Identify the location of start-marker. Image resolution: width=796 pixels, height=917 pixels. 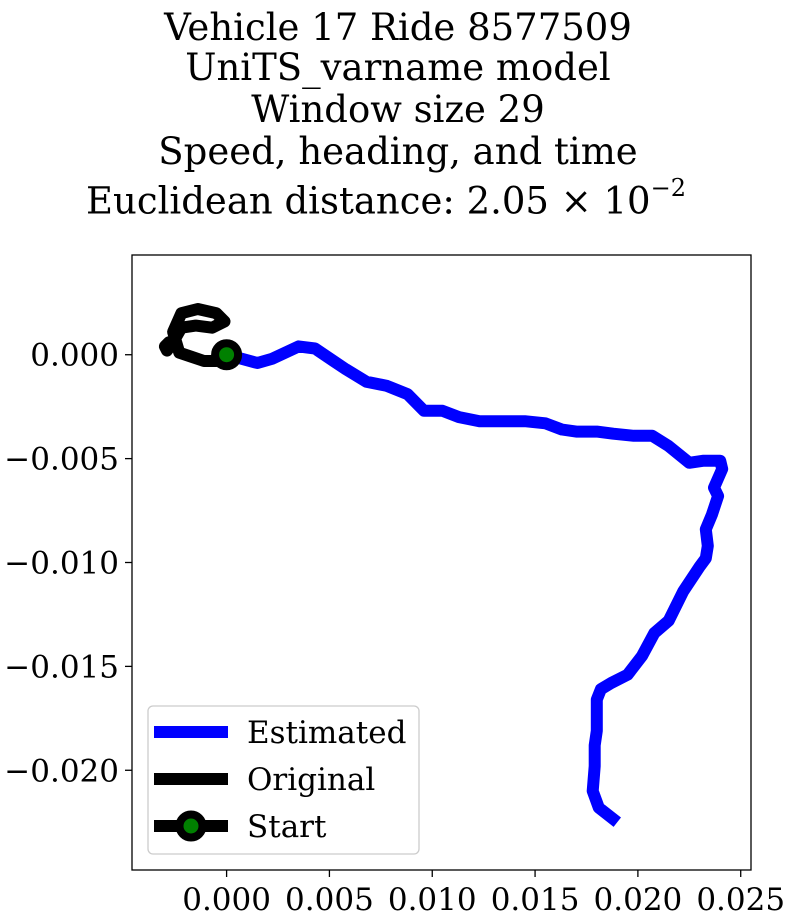
(227, 355).